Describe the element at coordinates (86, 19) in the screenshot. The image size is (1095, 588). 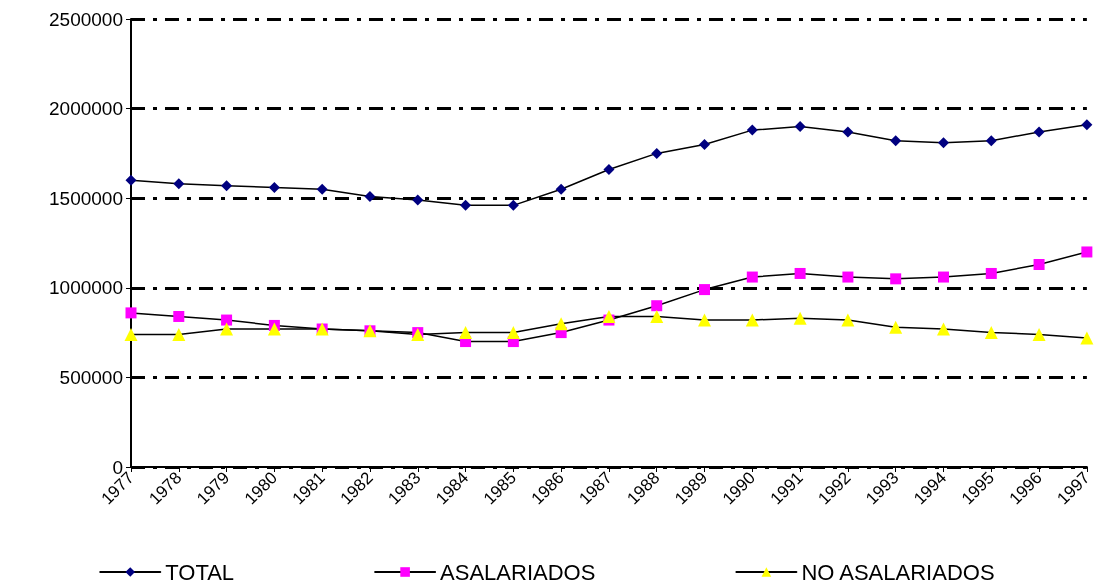
I see `y-tick-label: 2500000` at that location.